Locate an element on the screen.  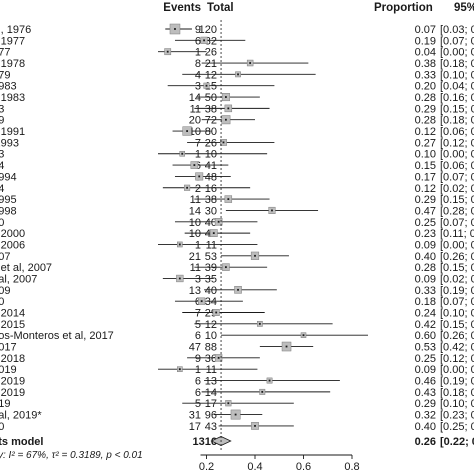
study-ci: [0.15; 0.72] is located at coordinates (457, 325).